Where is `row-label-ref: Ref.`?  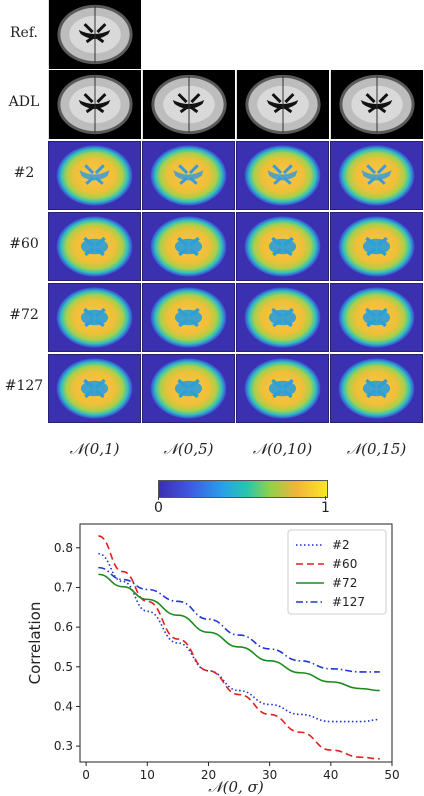
row-label-ref: Ref. is located at coordinates (24, 33).